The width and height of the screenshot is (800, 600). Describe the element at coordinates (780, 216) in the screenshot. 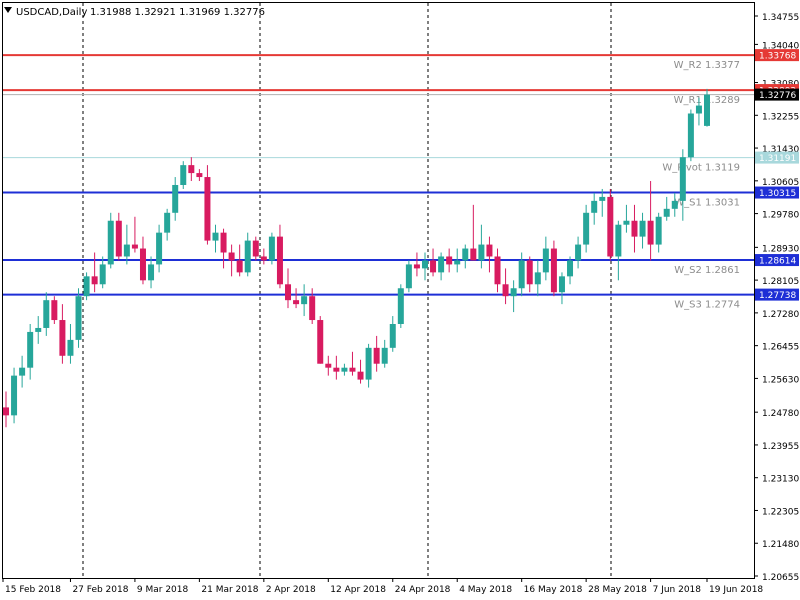

I see `y-tick-label: 1.29780` at that location.